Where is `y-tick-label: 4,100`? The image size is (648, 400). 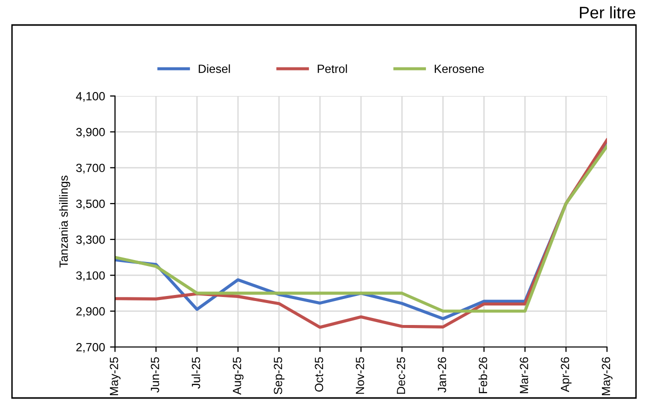 y-tick-label: 4,100 is located at coordinates (90, 97).